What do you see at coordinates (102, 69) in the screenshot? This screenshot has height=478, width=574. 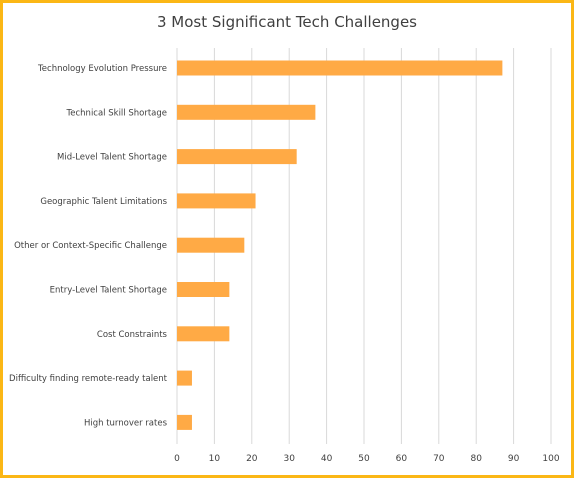 I see `category-label: Technology Evolution Pressure` at bounding box center [102, 69].